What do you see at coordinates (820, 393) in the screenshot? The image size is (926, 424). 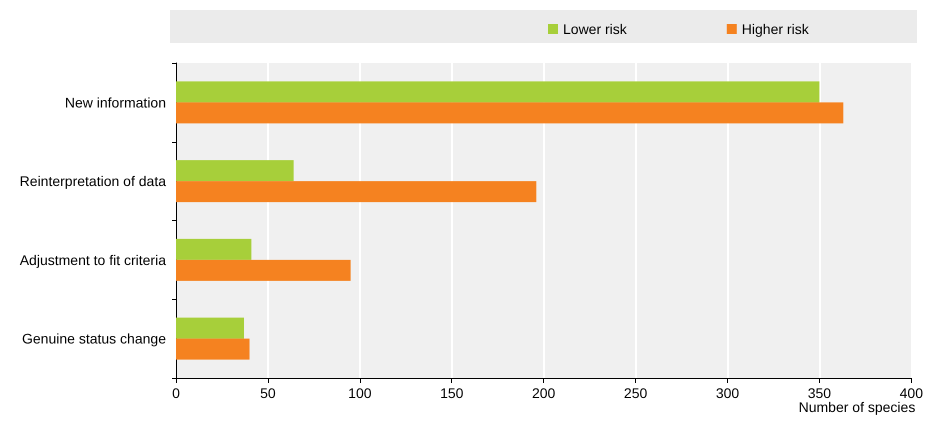 I see `x-tick-label: 350` at bounding box center [820, 393].